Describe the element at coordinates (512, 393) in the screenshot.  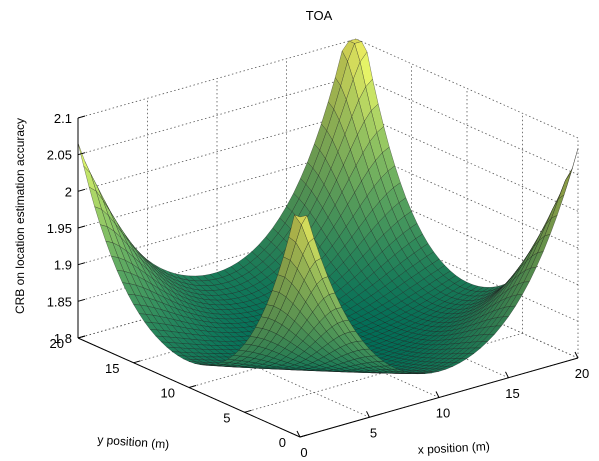
I see `x-tick-label: 15` at that location.